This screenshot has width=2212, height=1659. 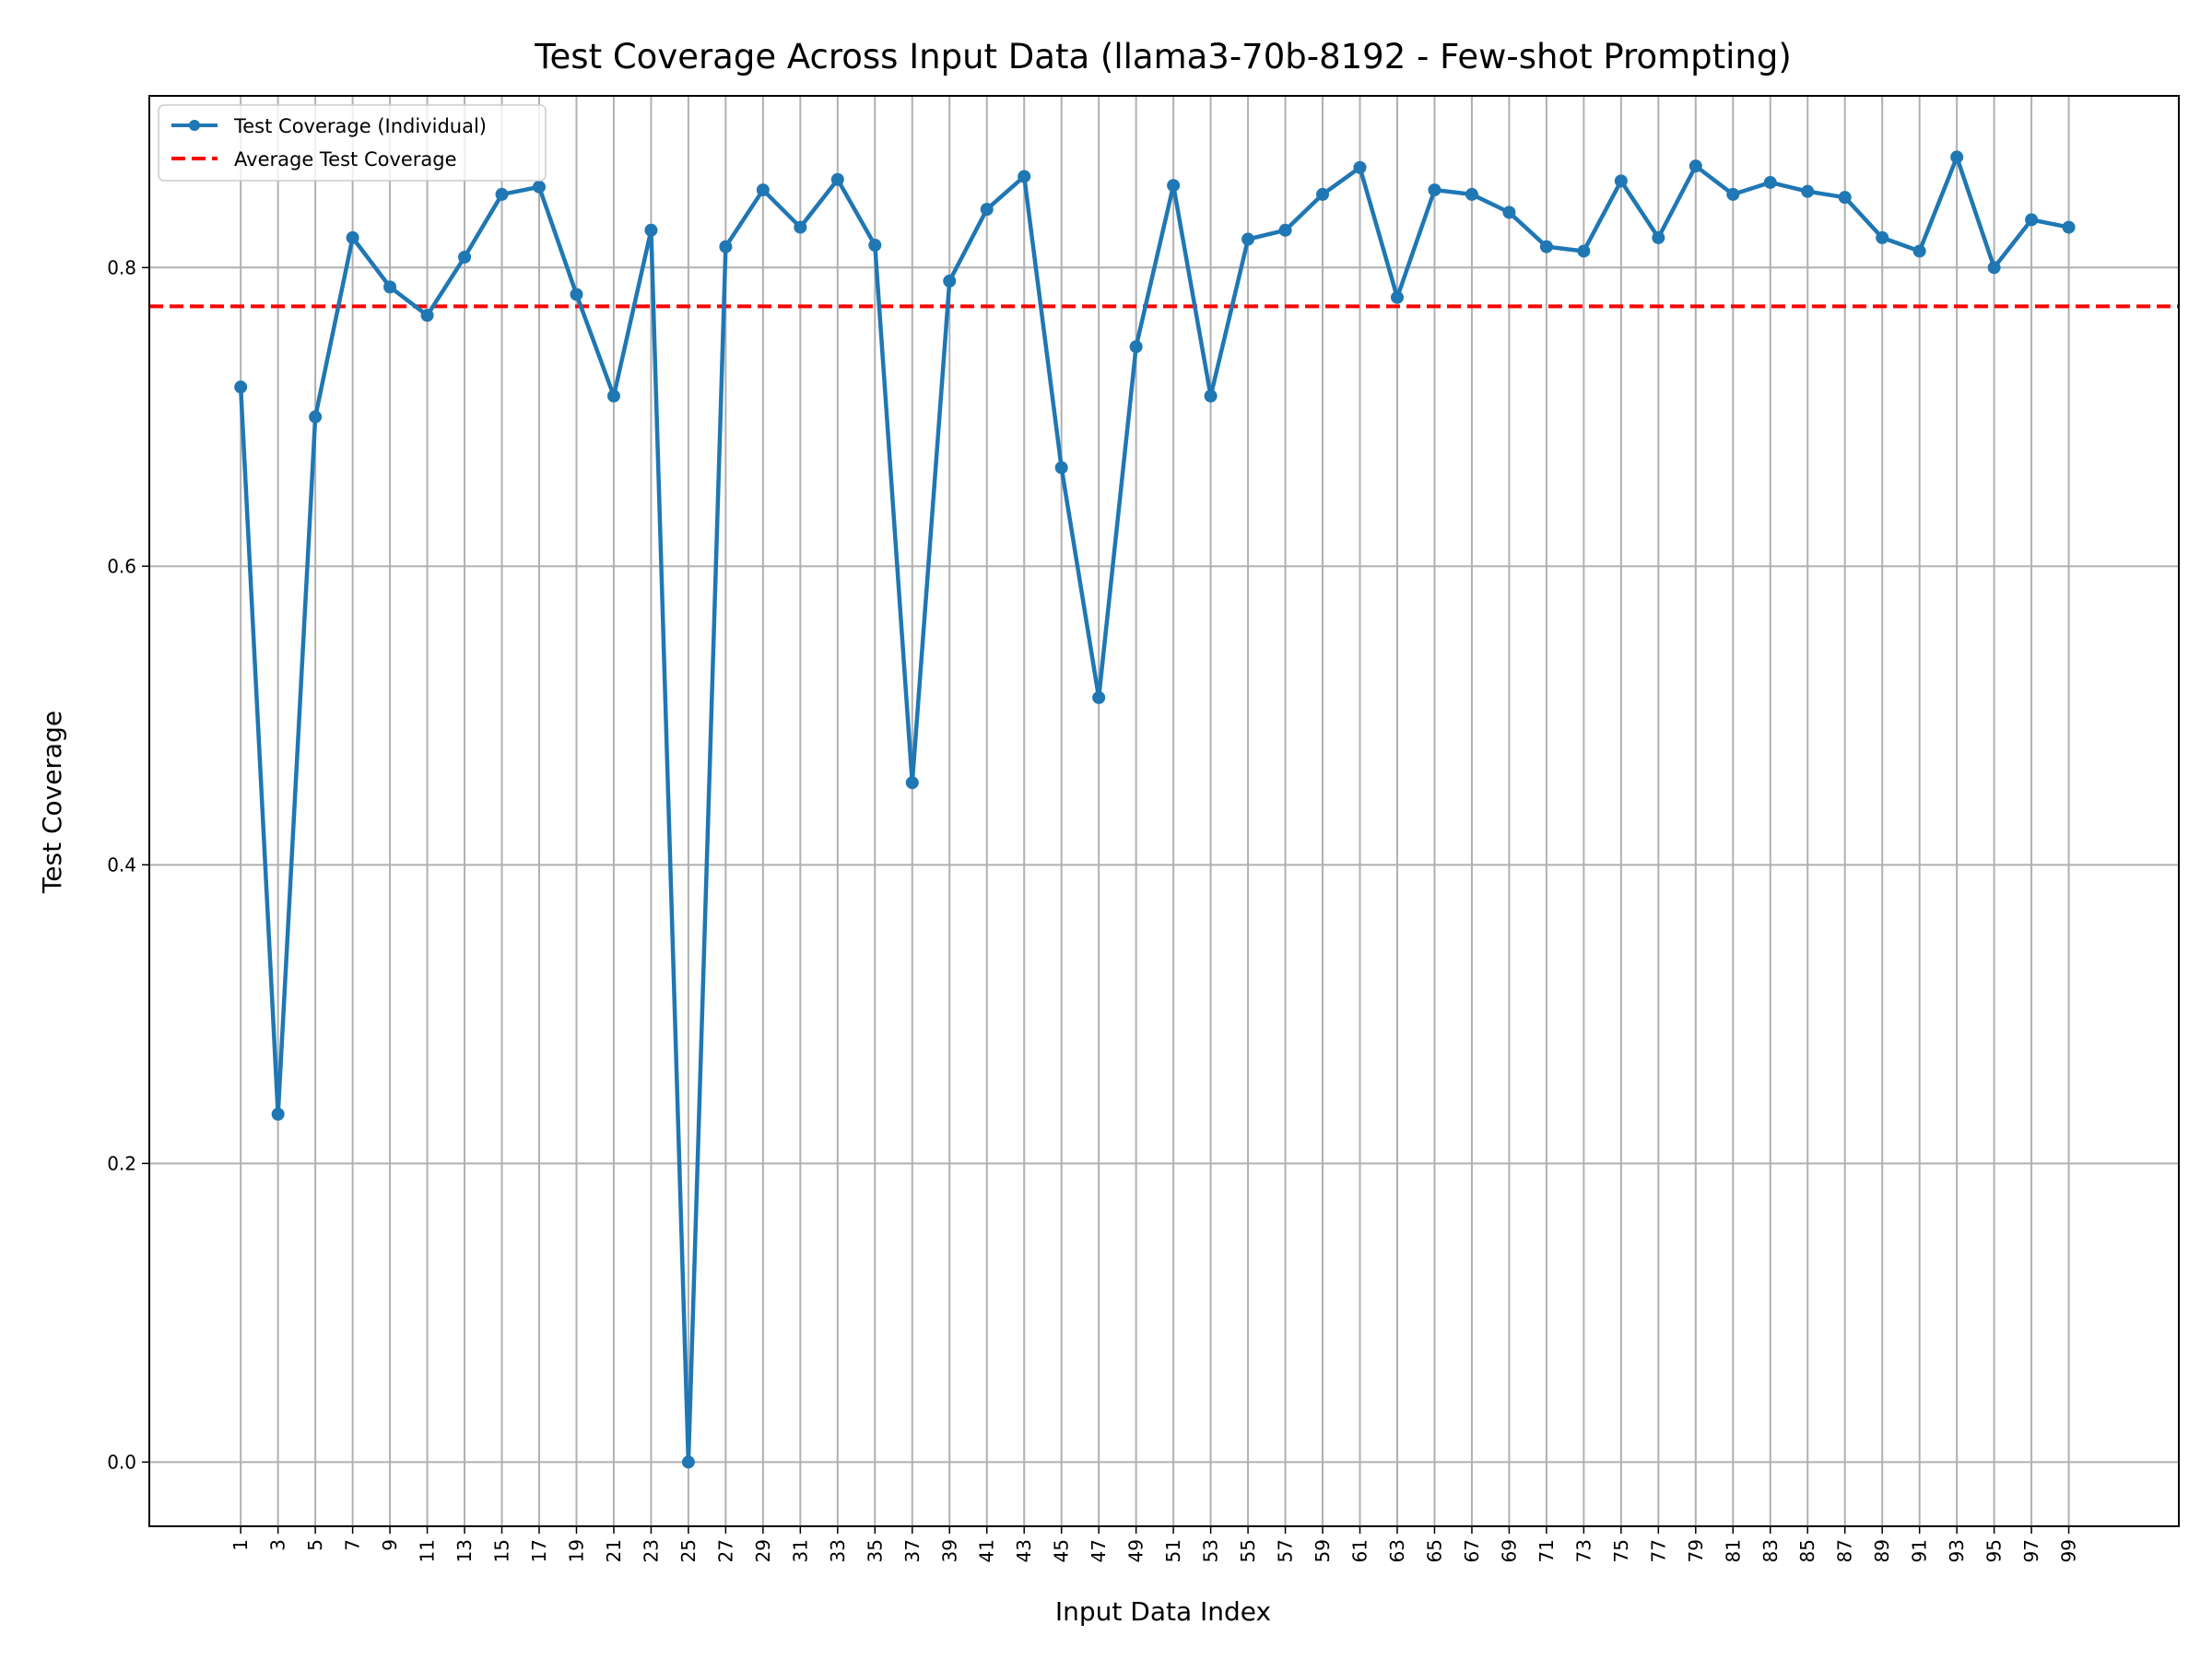 What do you see at coordinates (651, 1550) in the screenshot?
I see `x-tick-label: 23` at bounding box center [651, 1550].